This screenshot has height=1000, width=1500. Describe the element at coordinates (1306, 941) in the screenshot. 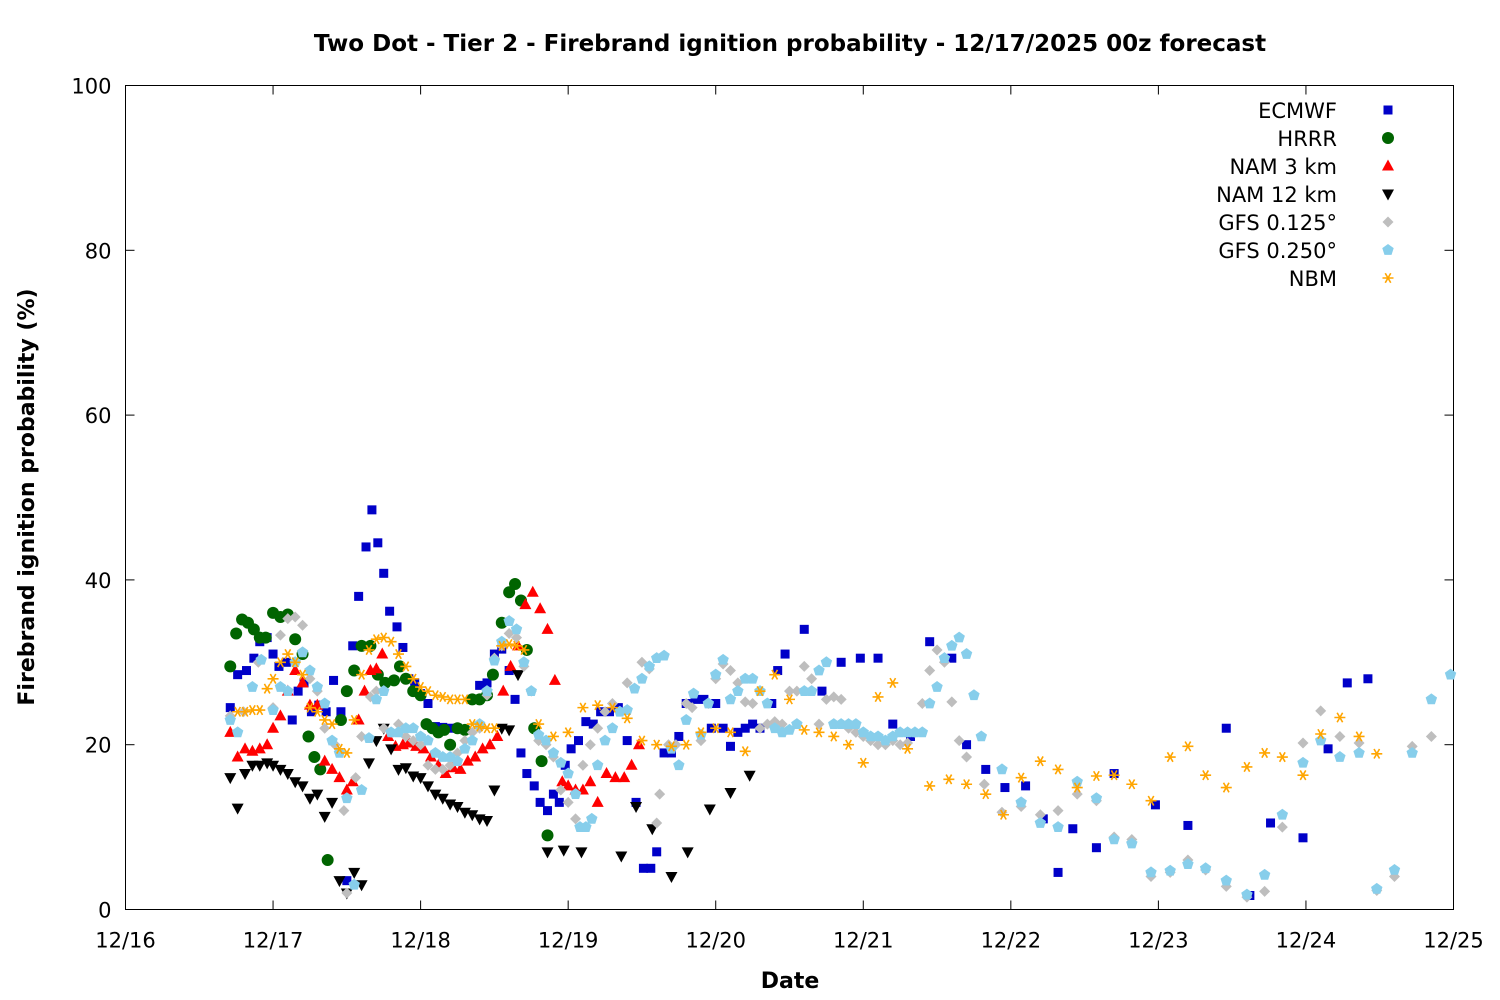

I see `x-tick-label: 12/24` at that location.